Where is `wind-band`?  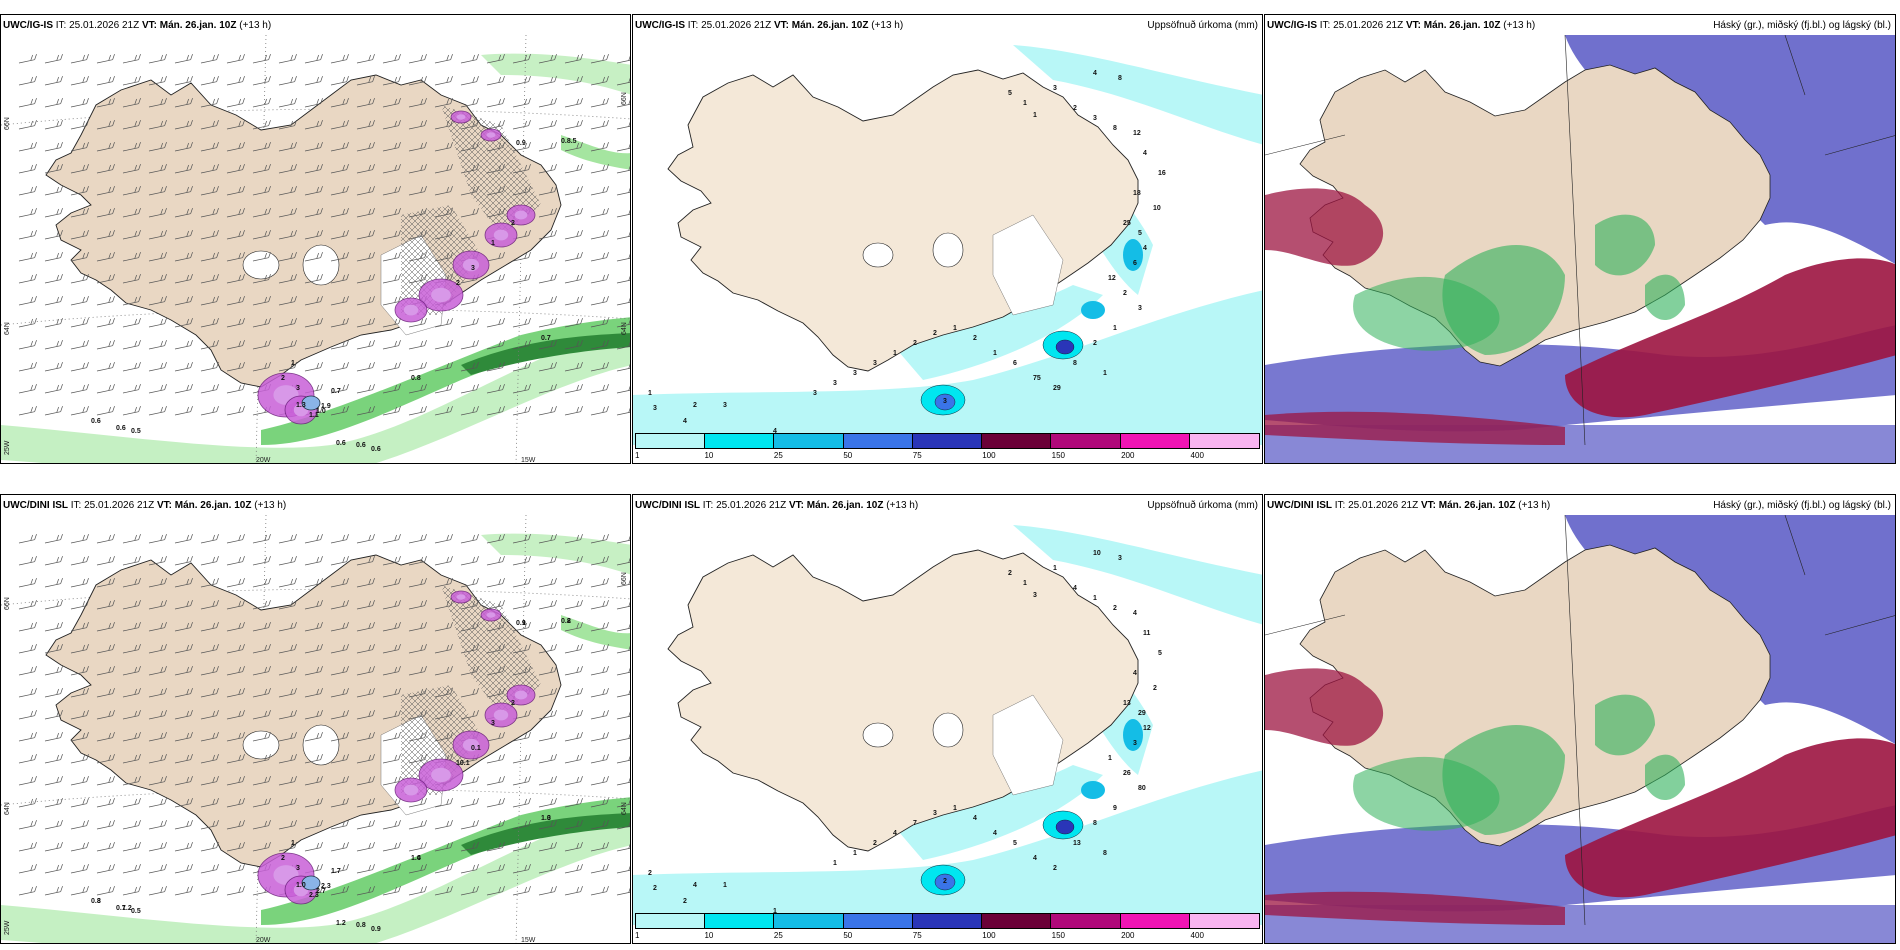 wind-band is located at coordinates (555, 74).